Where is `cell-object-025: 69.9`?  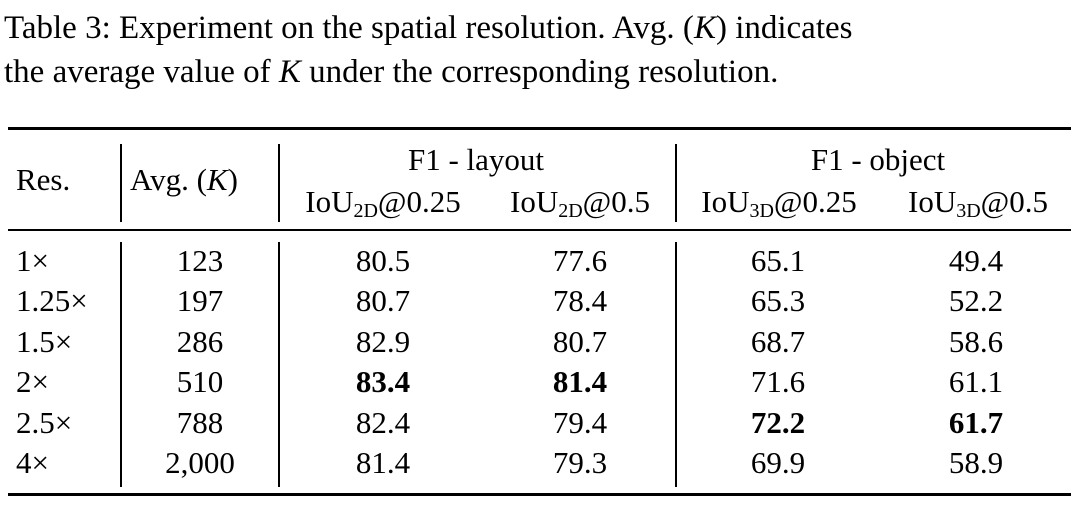 cell-object-025: 69.9 is located at coordinates (778, 462).